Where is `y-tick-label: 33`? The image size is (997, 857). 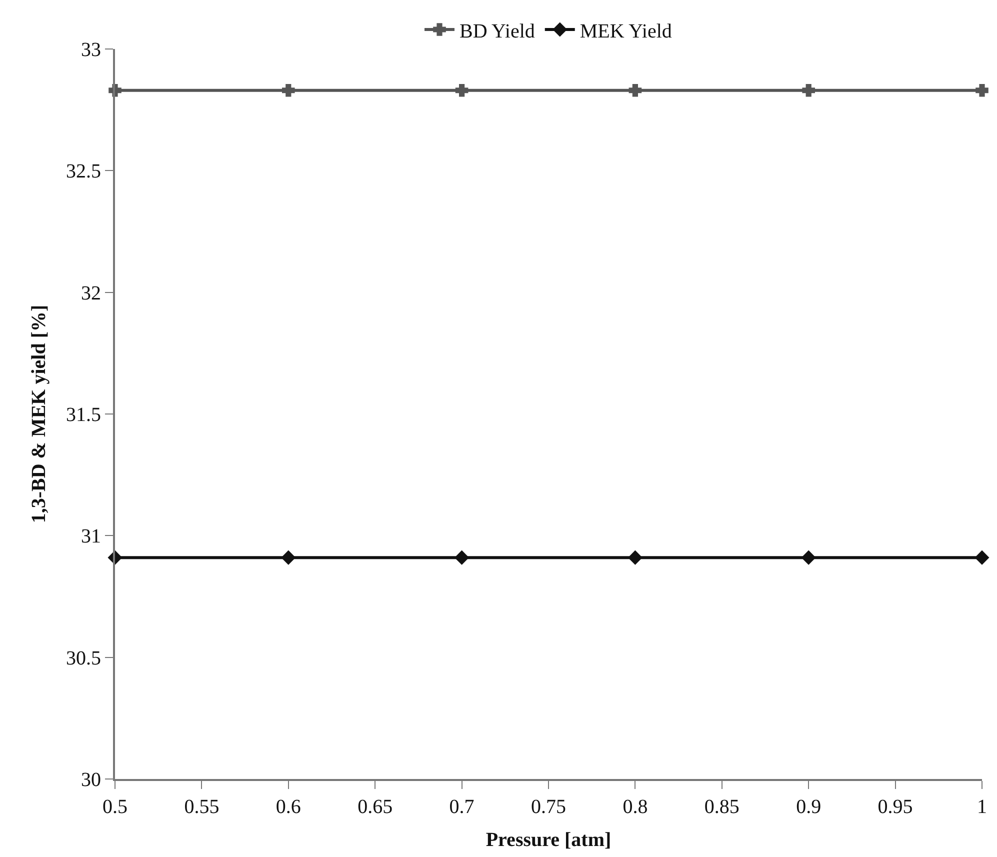 y-tick-label: 33 is located at coordinates (91, 50).